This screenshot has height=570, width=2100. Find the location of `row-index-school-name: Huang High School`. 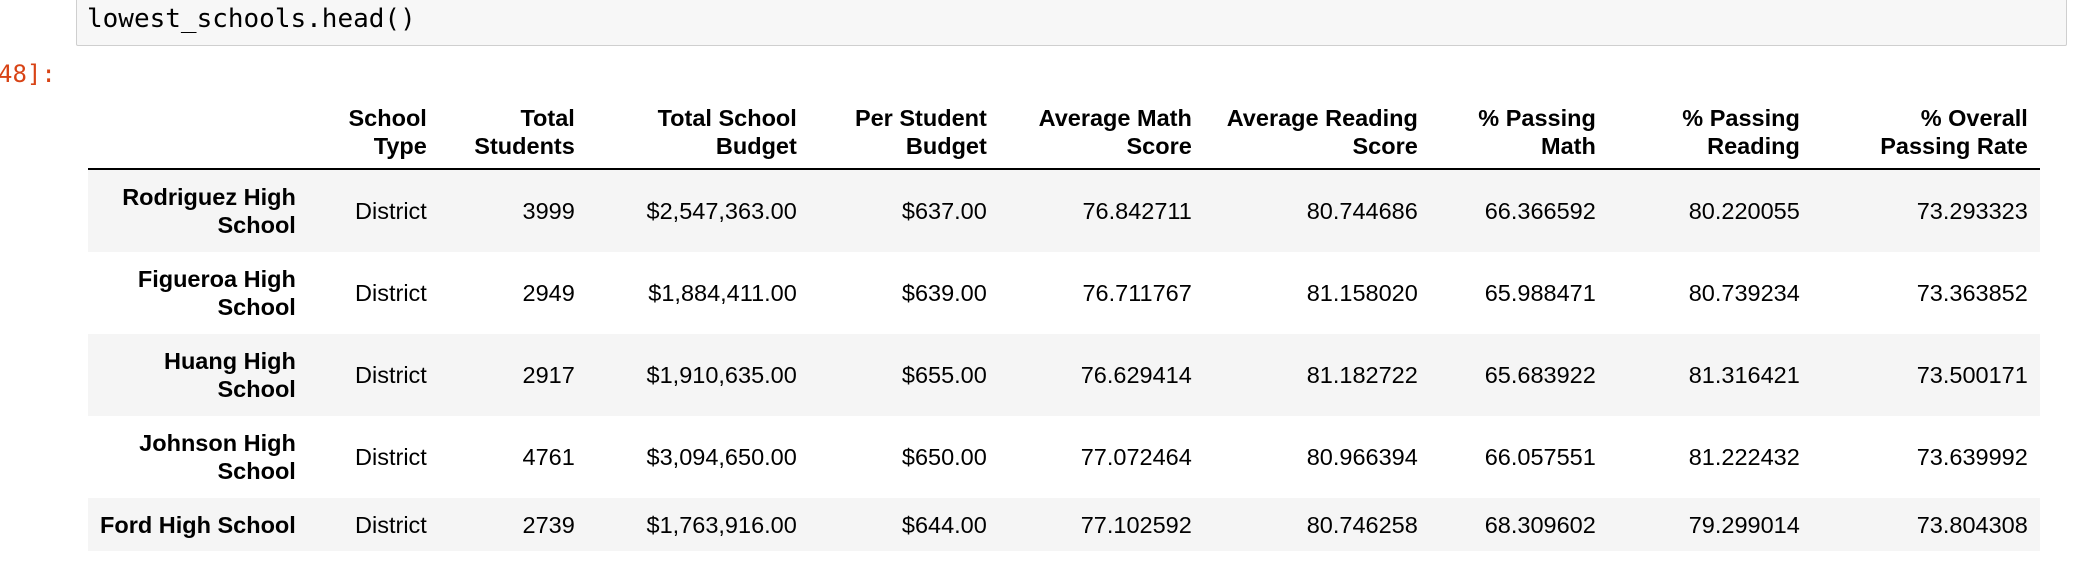

row-index-school-name: Huang High School is located at coordinates (198, 375).